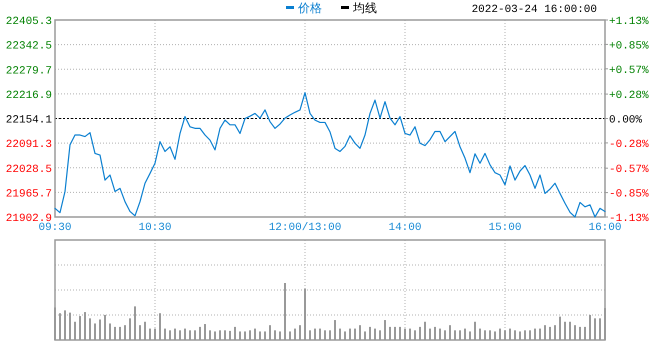 The width and height of the screenshot is (660, 360). What do you see at coordinates (629, 170) in the screenshot?
I see `y2-tick-label: -0.57%` at bounding box center [629, 170].